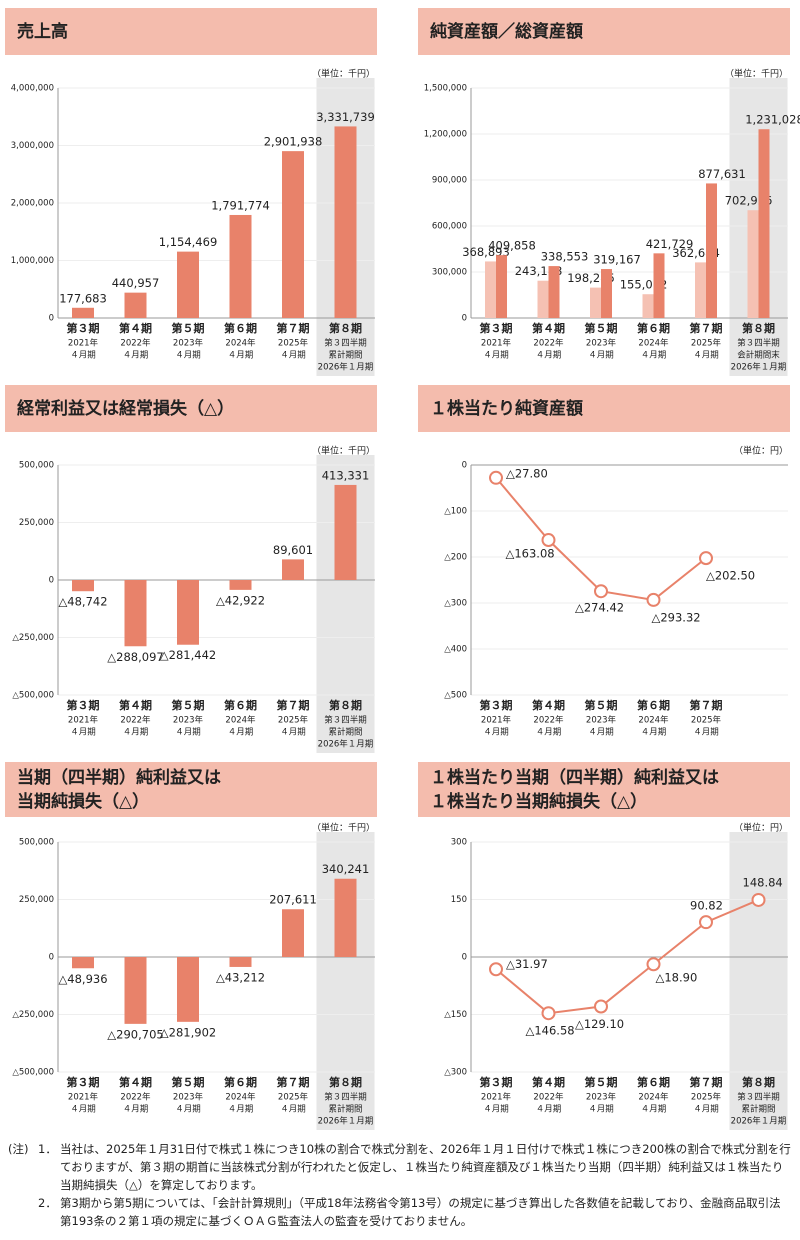  What do you see at coordinates (32, 89) in the screenshot?
I see `y-tick-label: 4,000,000` at bounding box center [32, 89].